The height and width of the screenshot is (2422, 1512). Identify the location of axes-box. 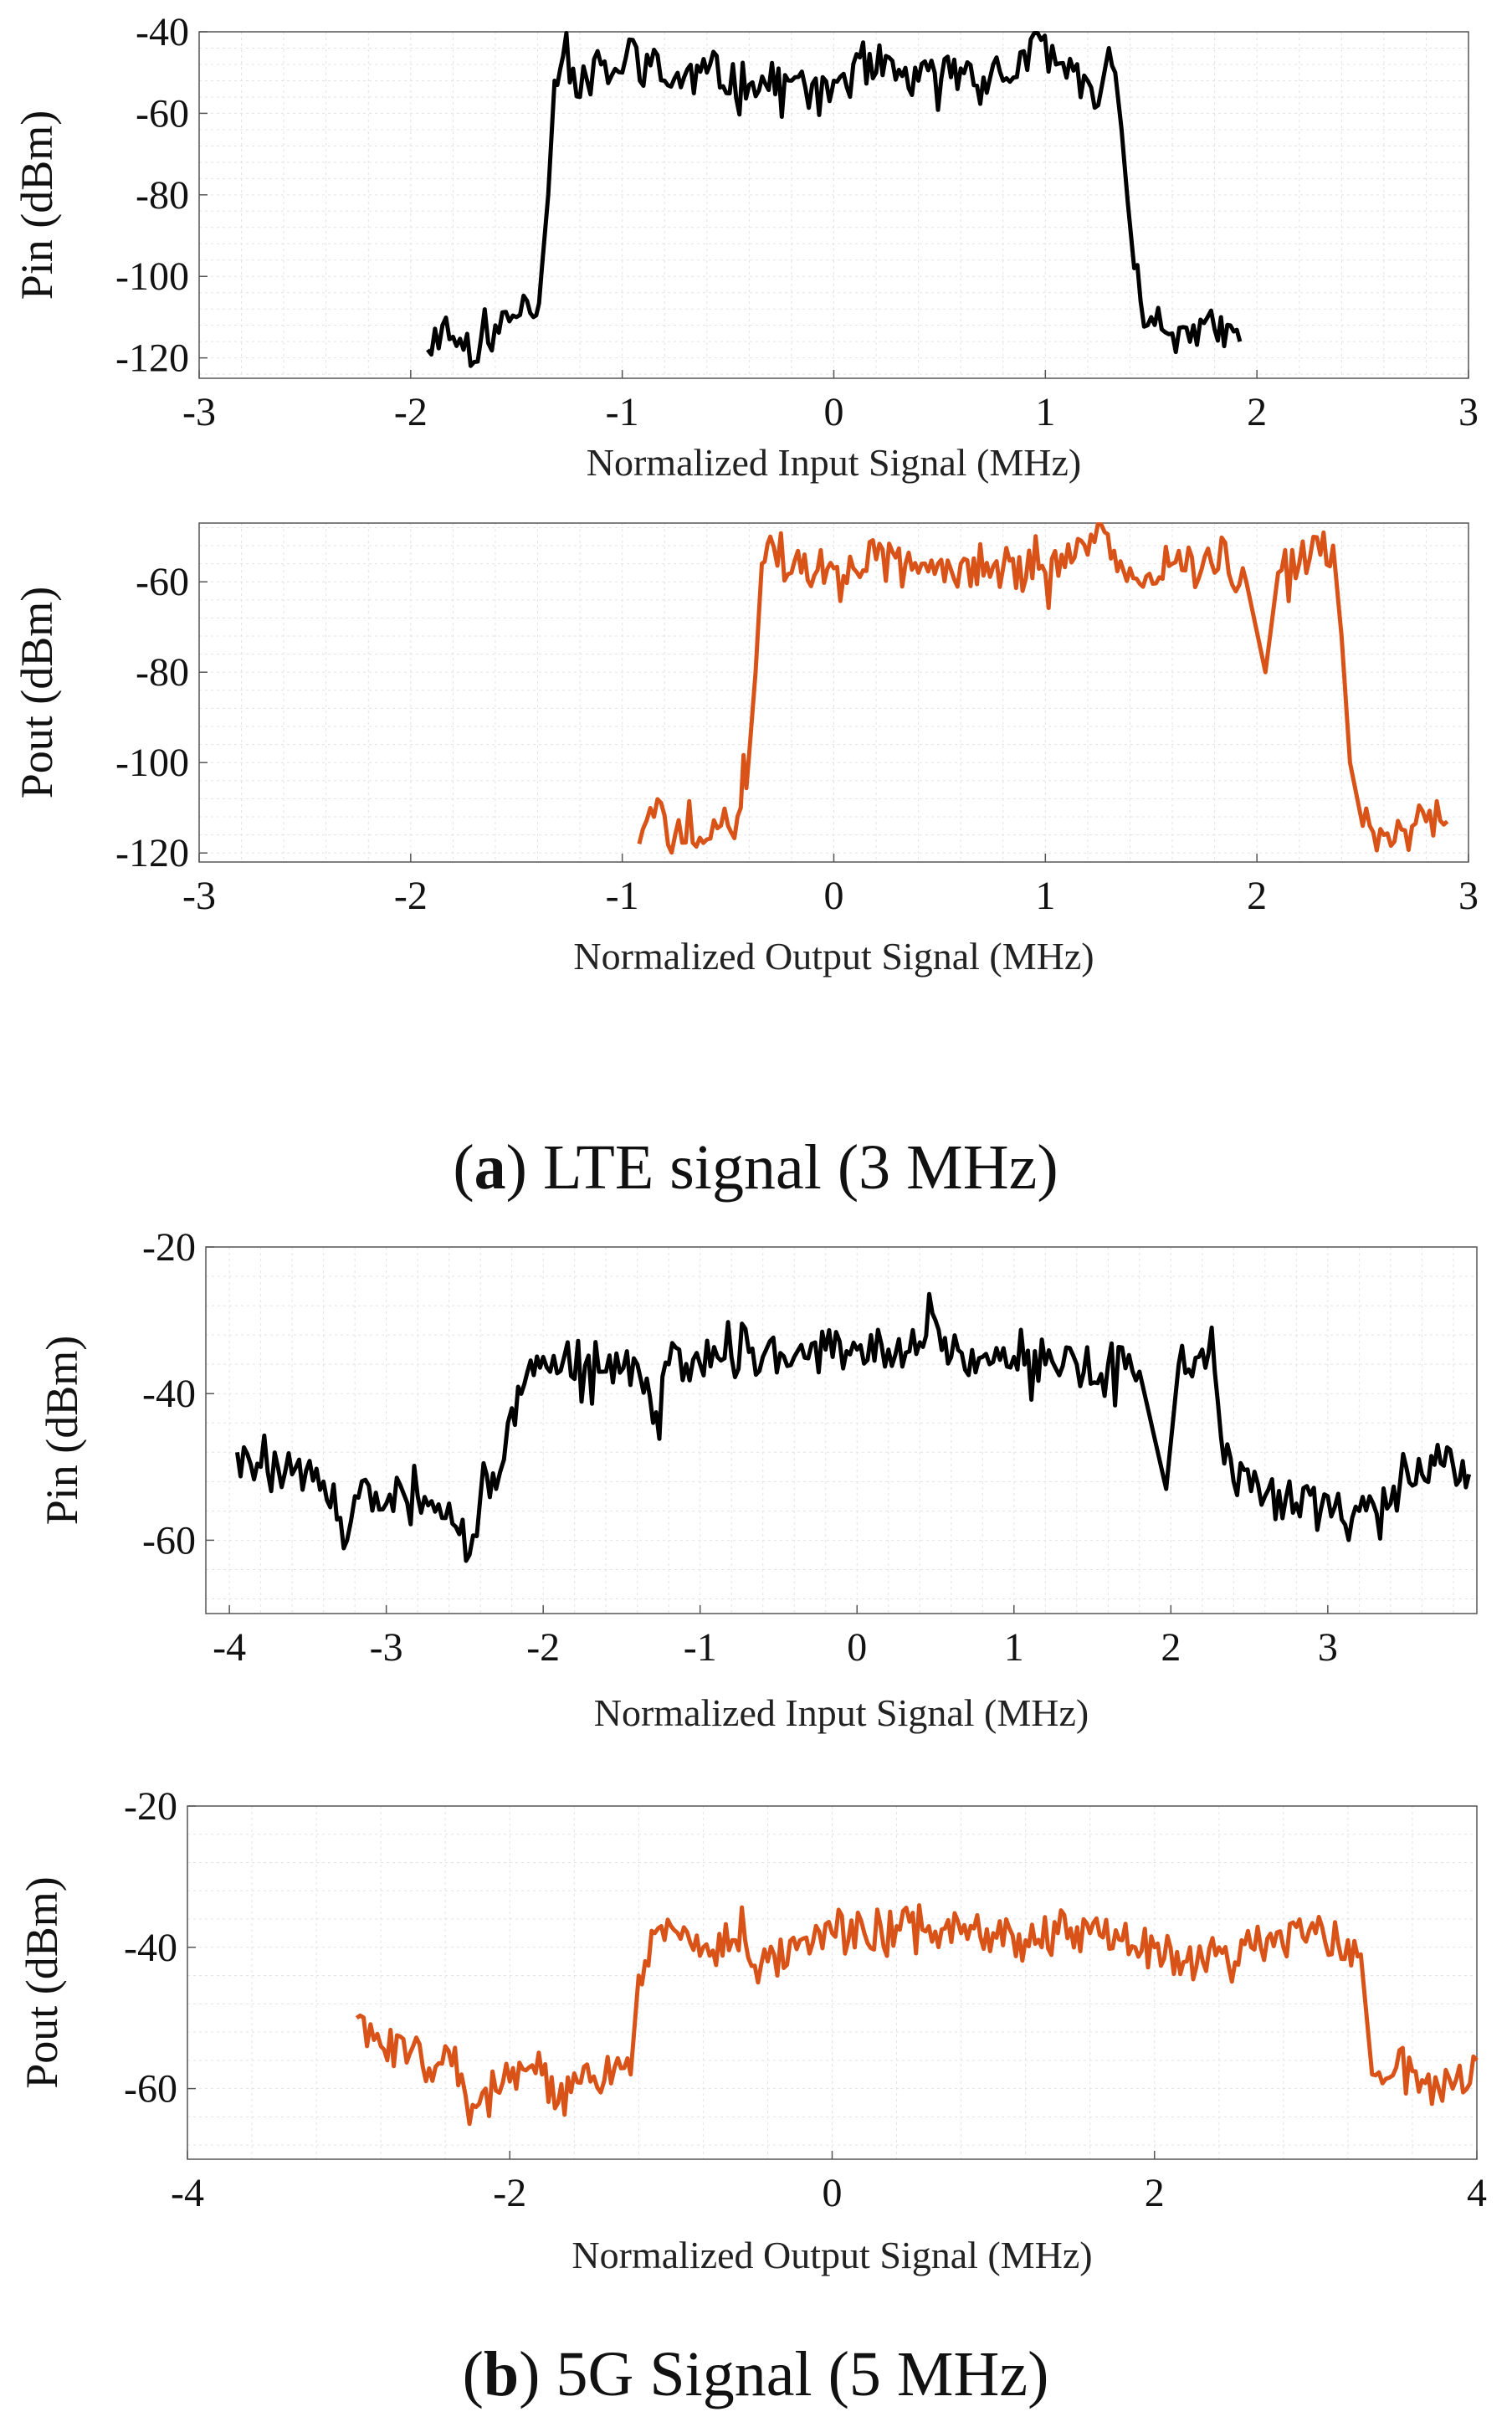
(841, 1430).